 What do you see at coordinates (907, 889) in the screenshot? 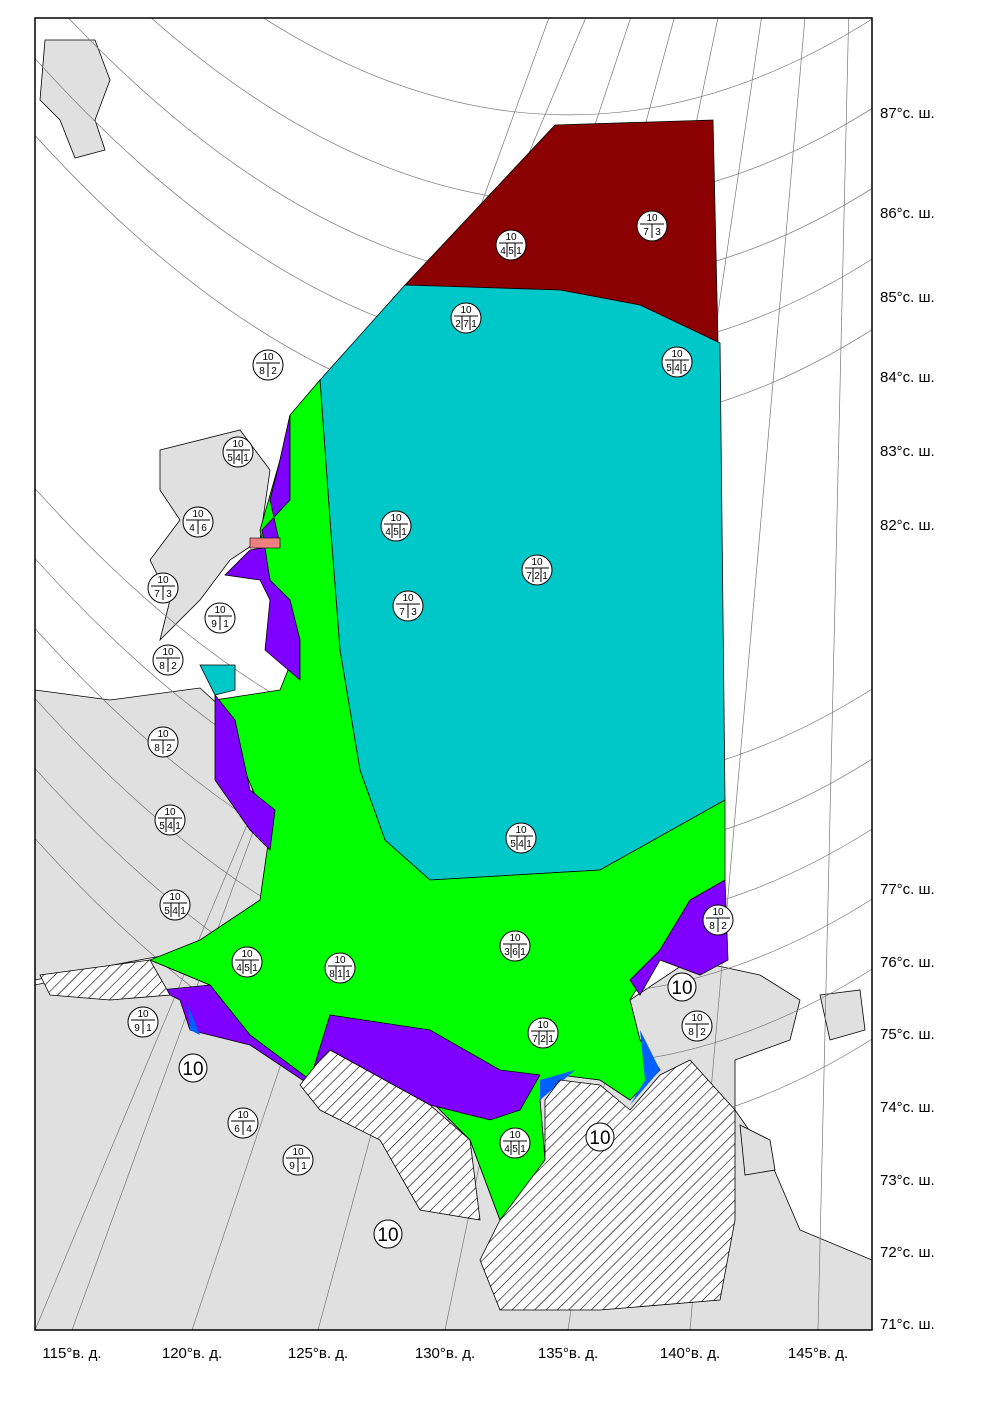
I see `latitude-label: 77°с. ш.` at bounding box center [907, 889].